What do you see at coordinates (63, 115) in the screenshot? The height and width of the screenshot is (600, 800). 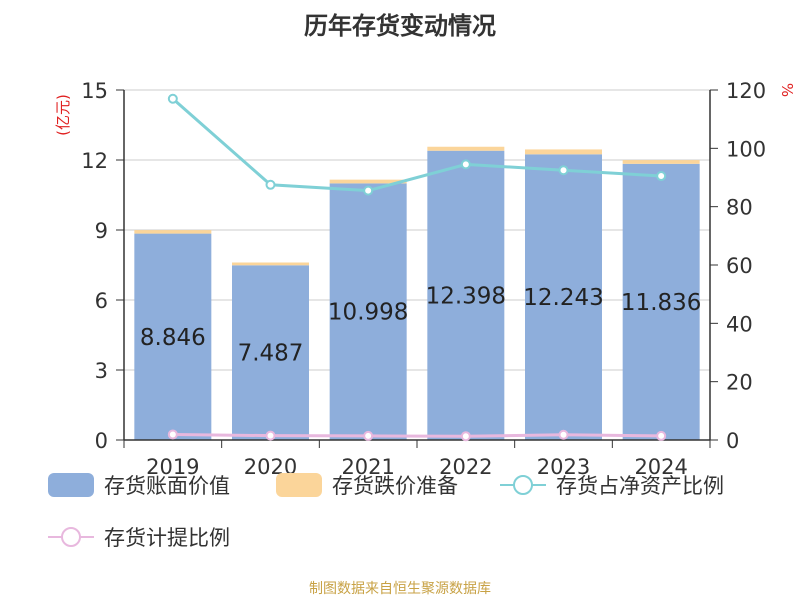 I see `y-left-unit-label: (亿元)` at bounding box center [63, 115].